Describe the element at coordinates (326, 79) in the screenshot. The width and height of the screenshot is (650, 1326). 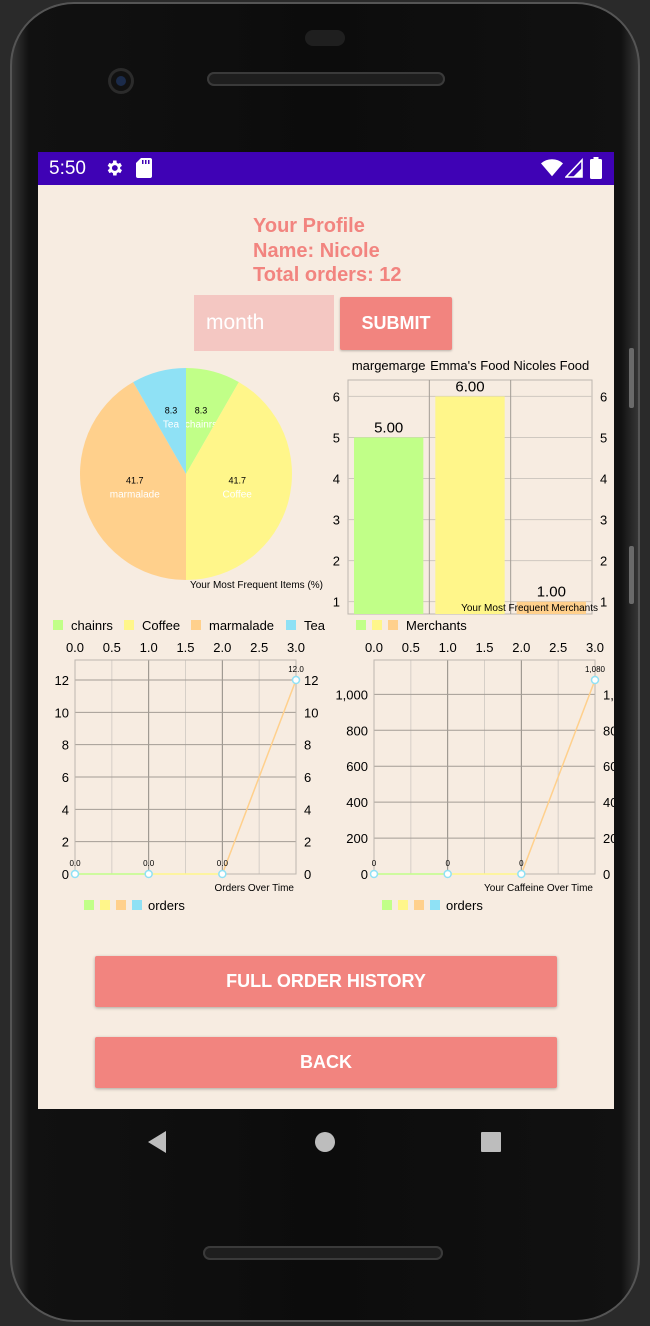
I see `earpiece-speaker` at that location.